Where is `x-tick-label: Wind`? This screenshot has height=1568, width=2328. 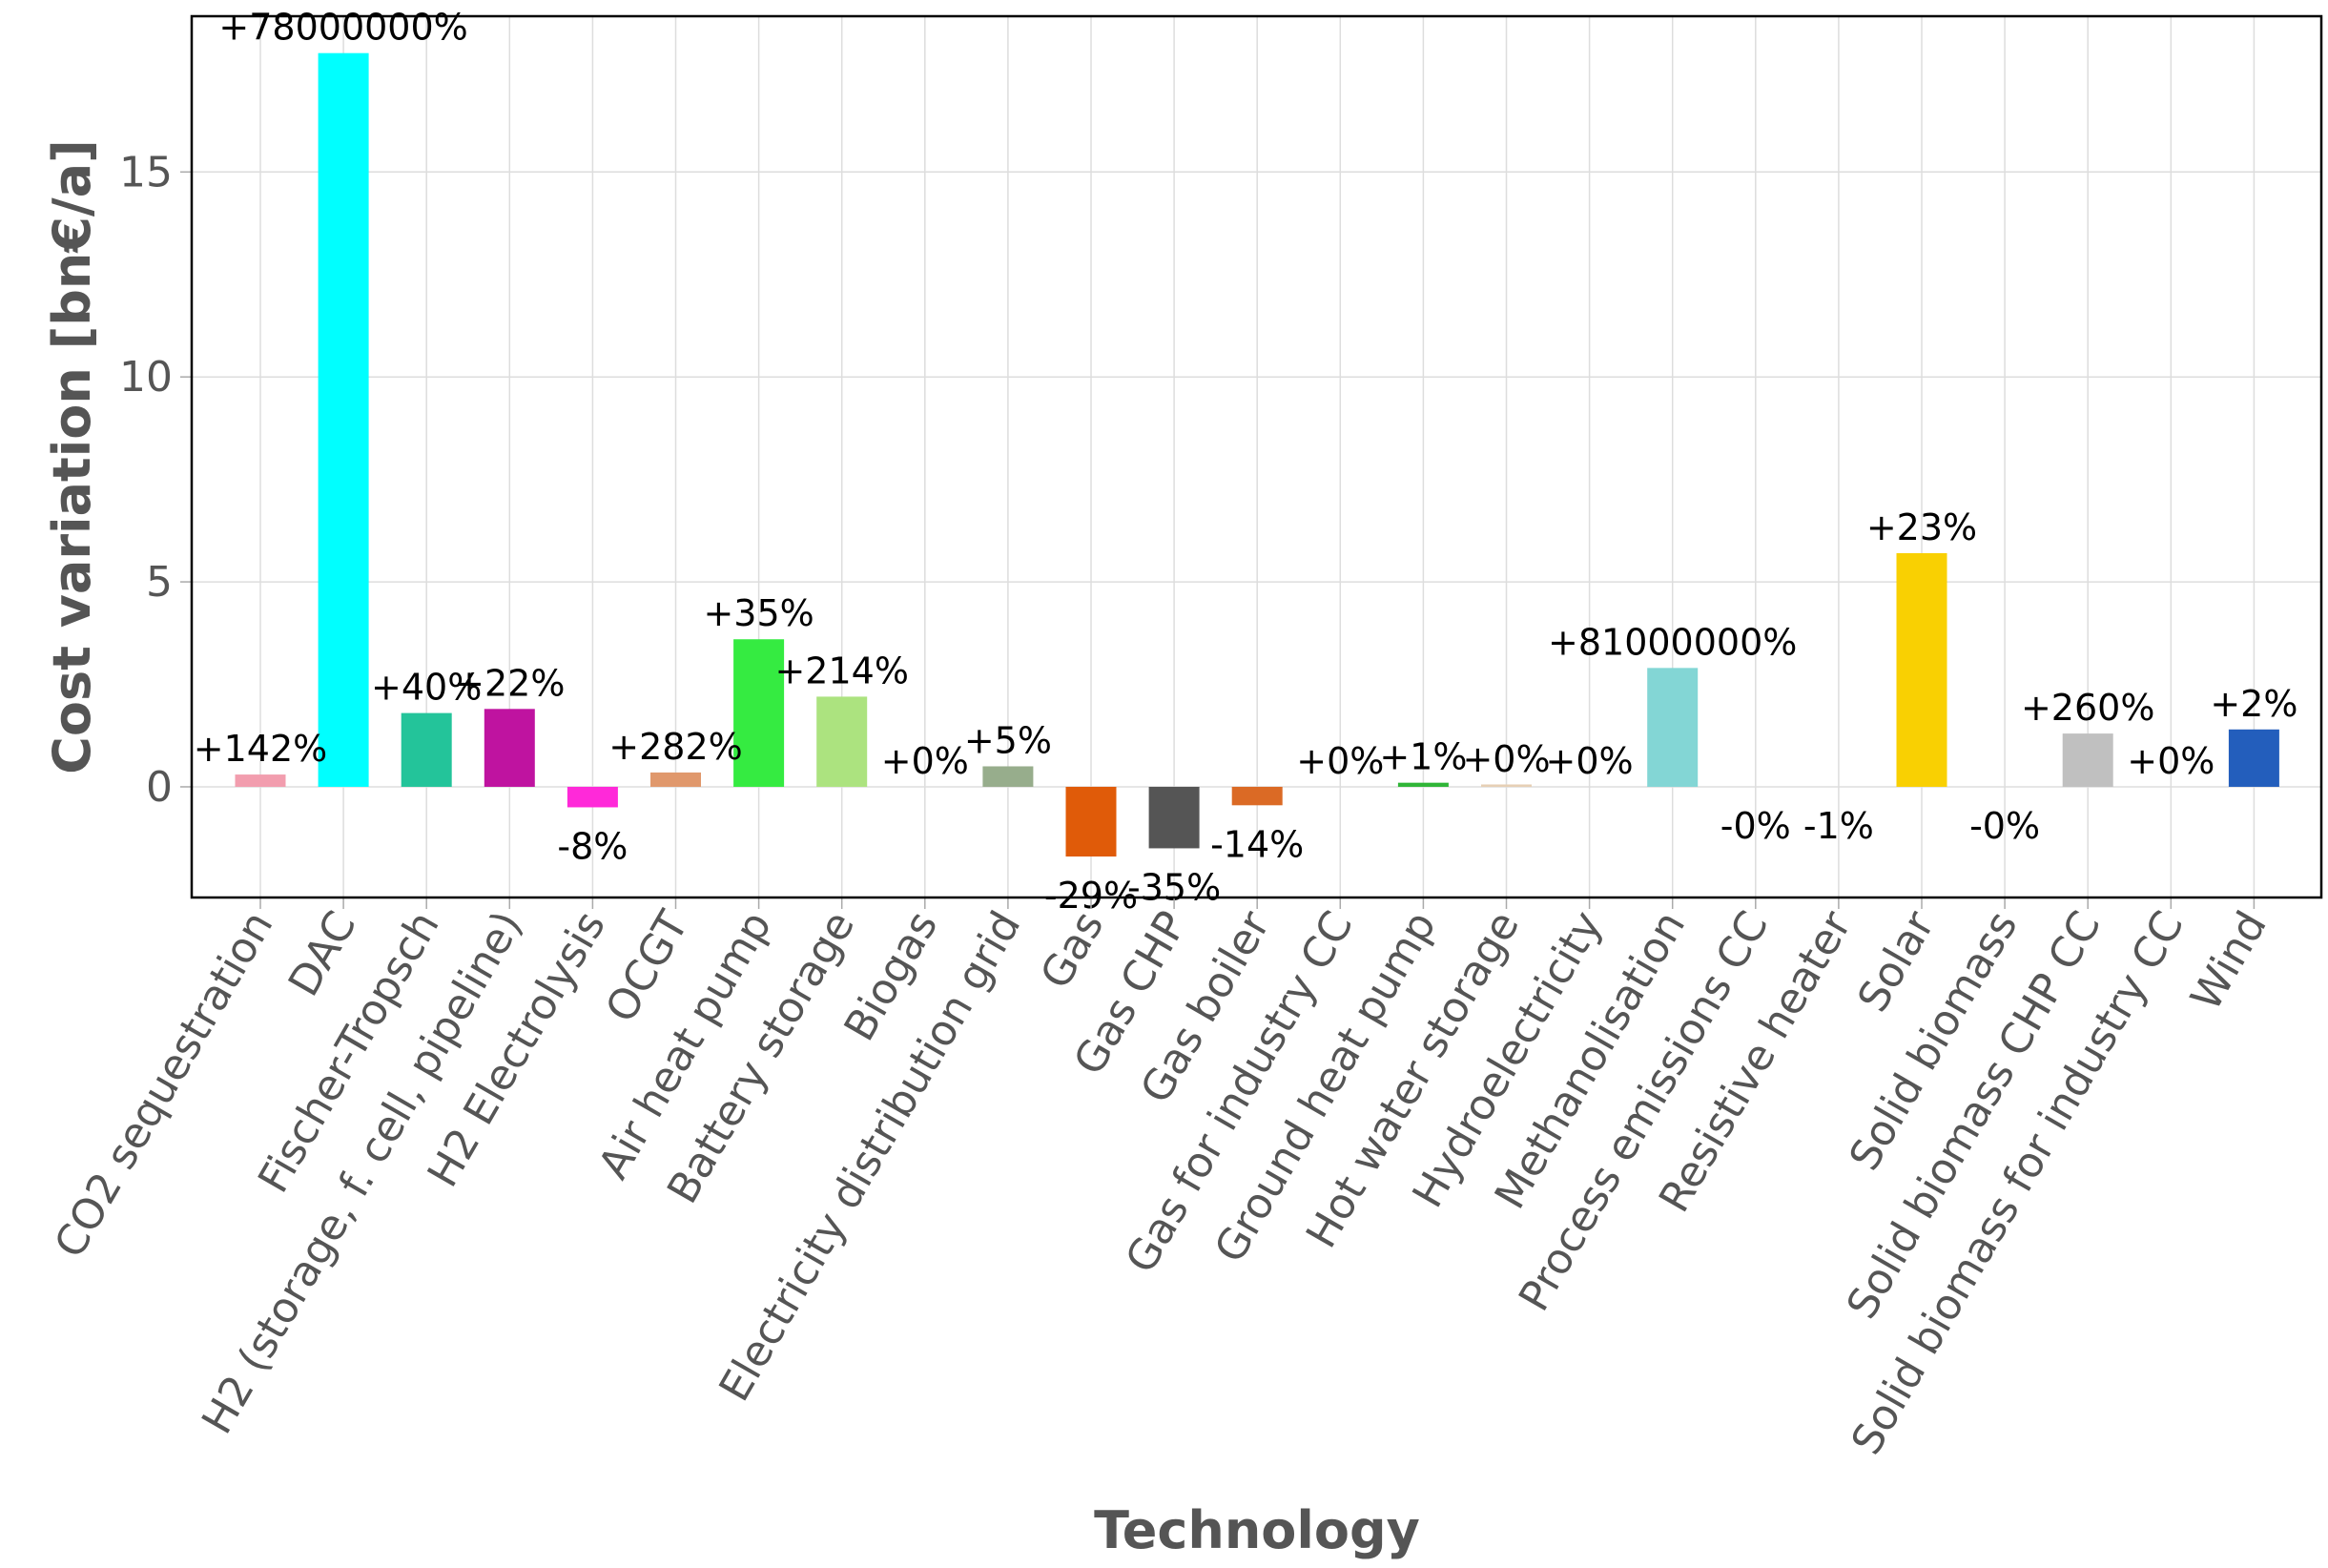 x-tick-label: Wind is located at coordinates (2228, 961).